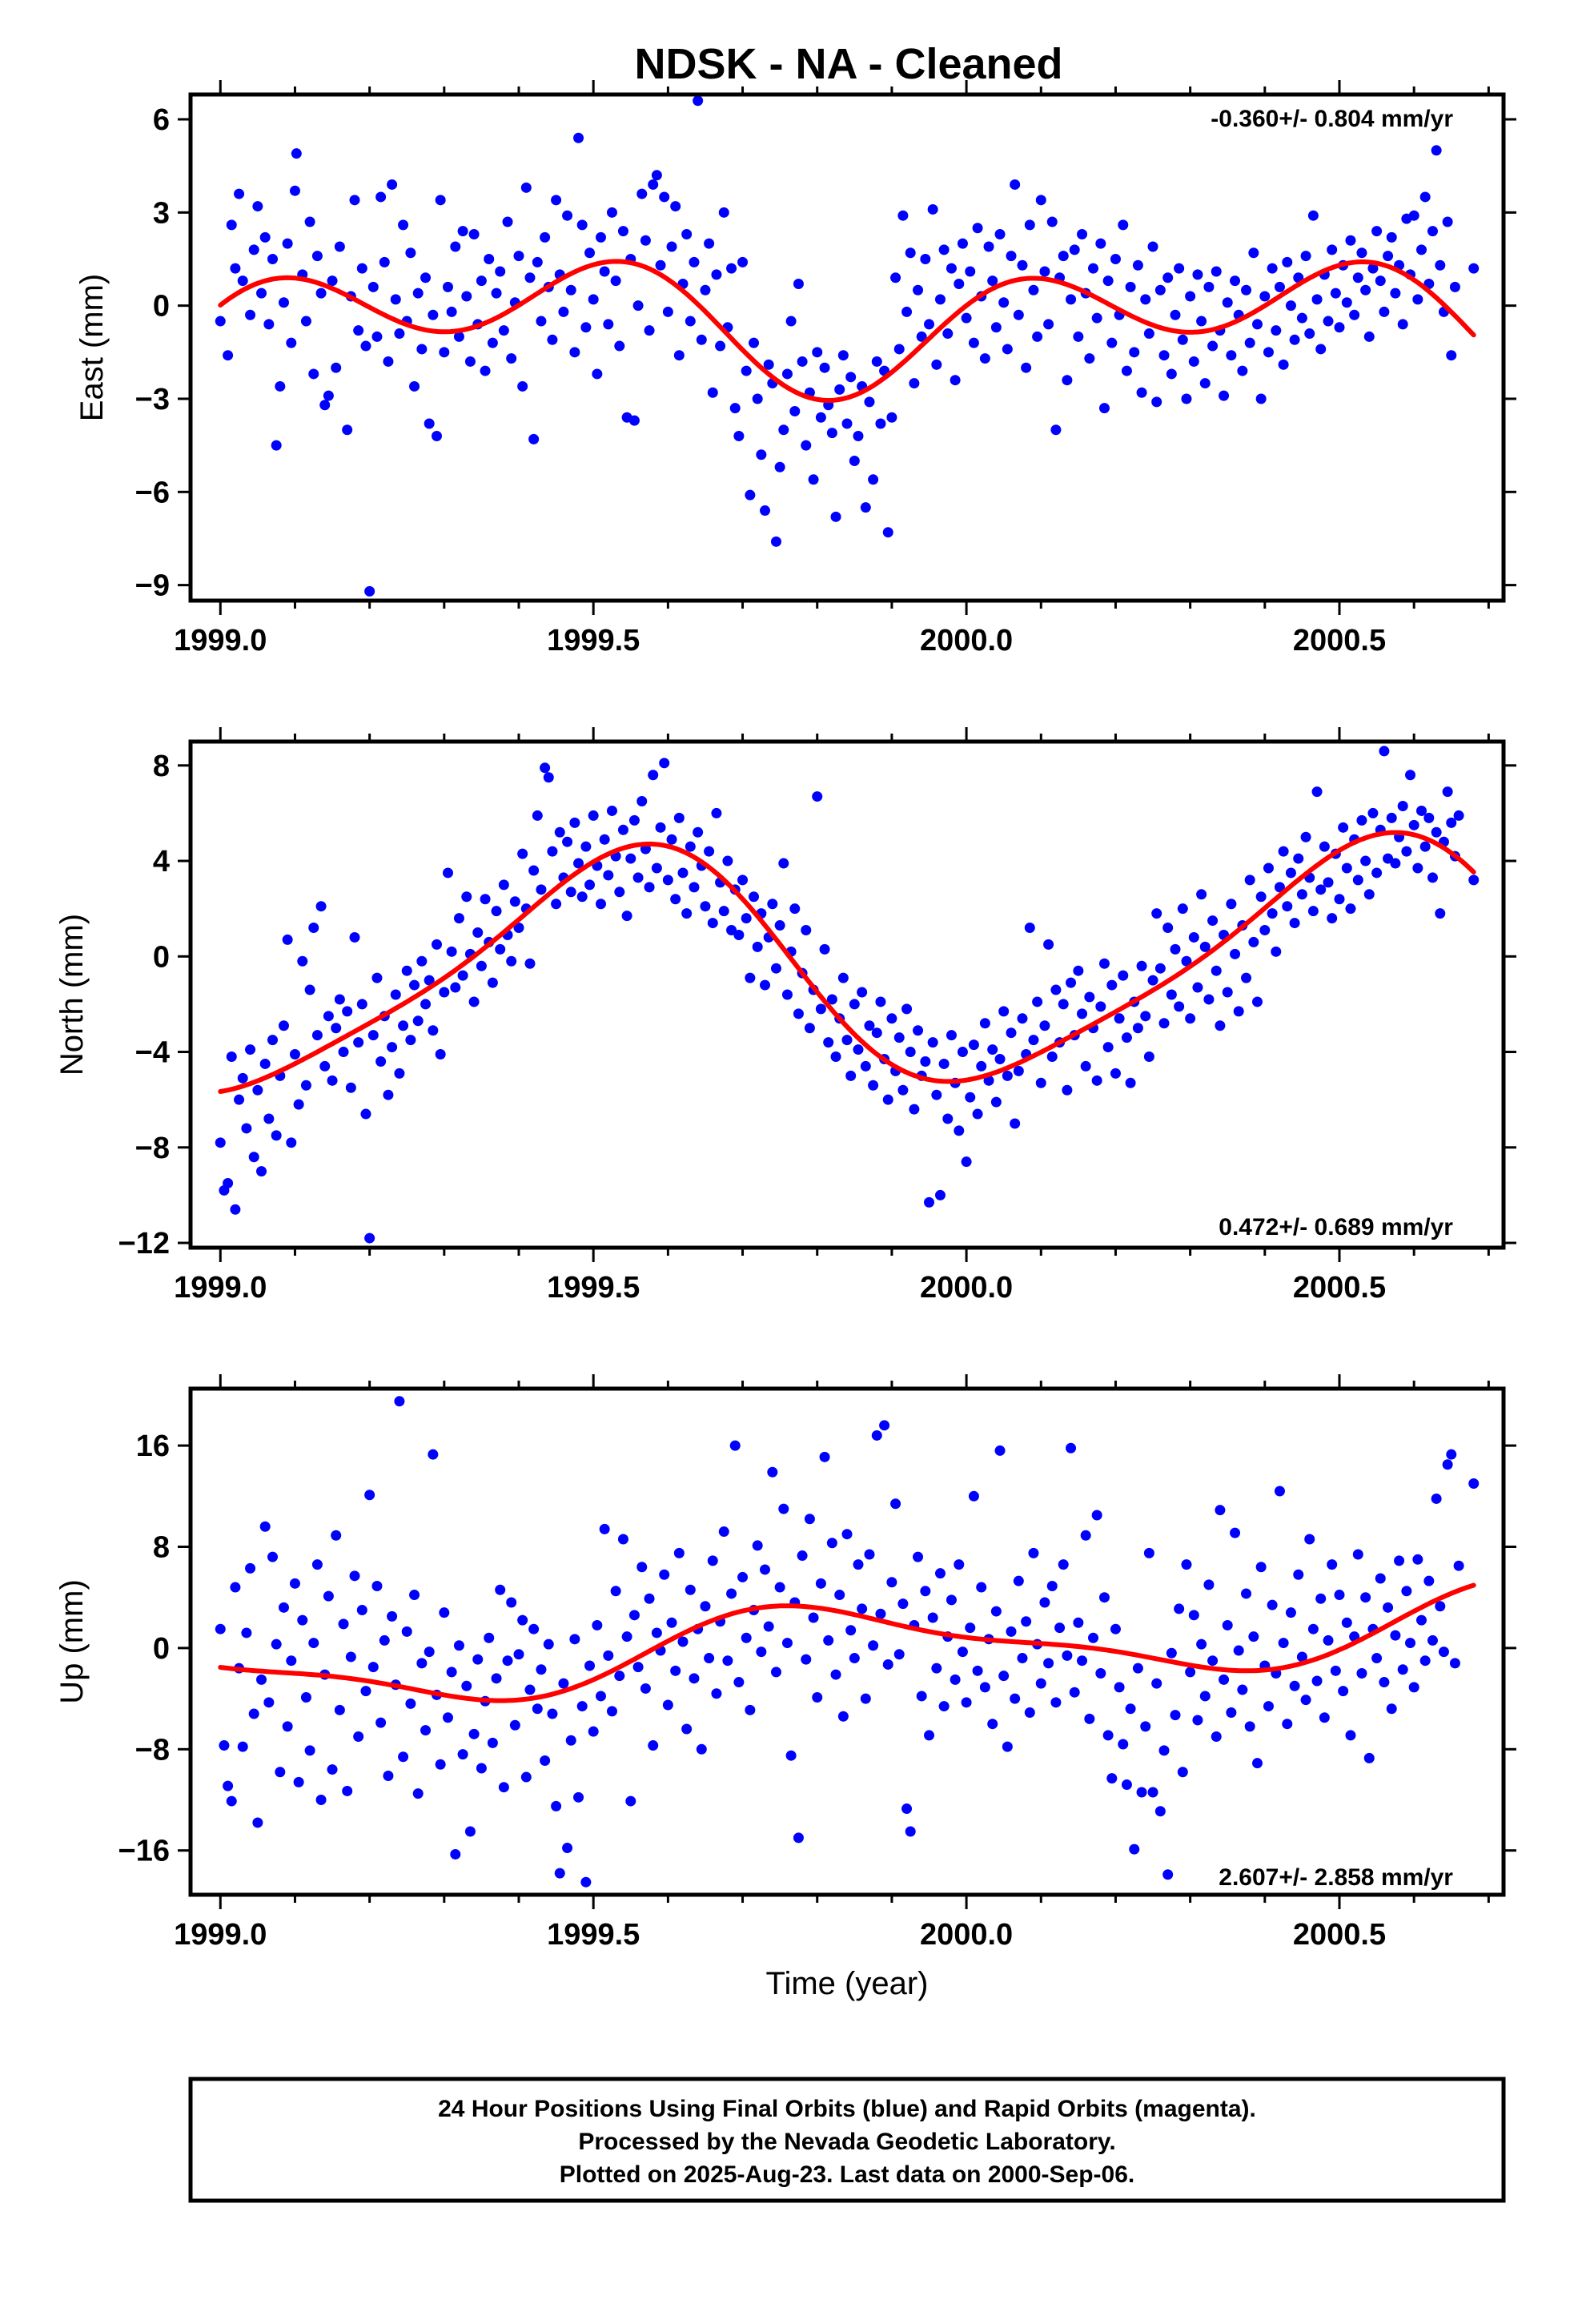  Describe the element at coordinates (144, 1244) in the screenshot. I see `north-y-tick-label: −12` at that location.